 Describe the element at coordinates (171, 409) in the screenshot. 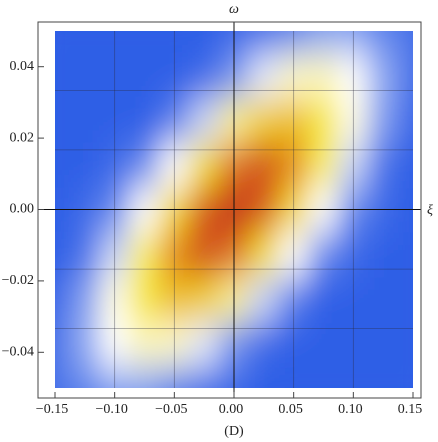

I see `x-tick-label: −0.05` at that location.